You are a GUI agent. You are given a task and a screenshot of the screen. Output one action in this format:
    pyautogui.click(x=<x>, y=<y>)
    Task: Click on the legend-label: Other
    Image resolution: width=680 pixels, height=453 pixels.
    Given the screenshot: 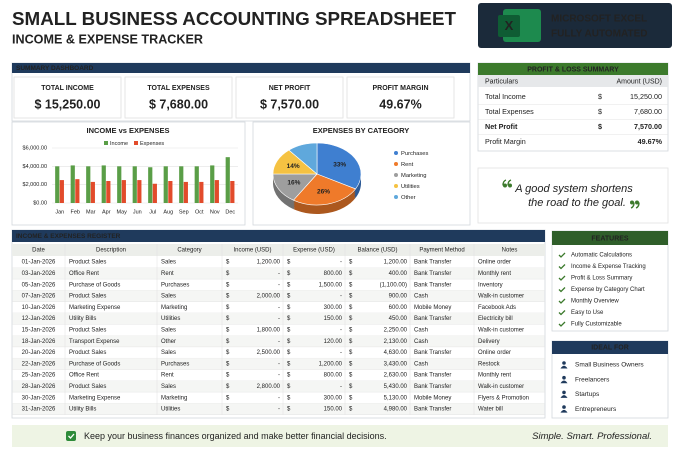 What is the action you would take?
    pyautogui.click(x=408, y=198)
    